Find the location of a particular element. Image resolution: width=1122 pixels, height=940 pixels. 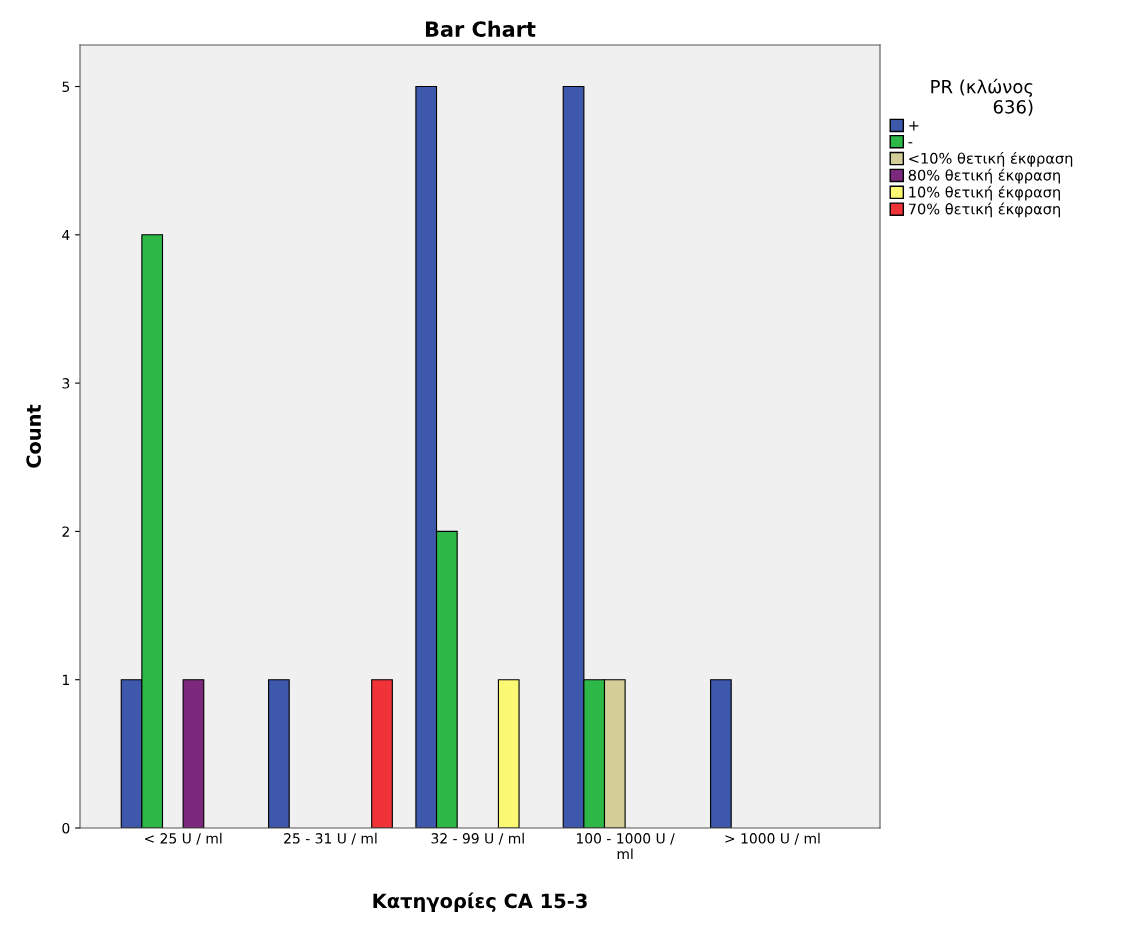

legend-label: <10% θετική έκφραση is located at coordinates (991, 159).